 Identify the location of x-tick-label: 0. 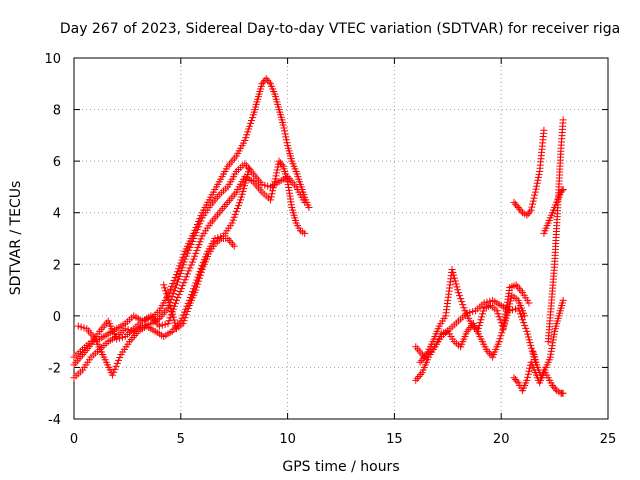
(74, 439).